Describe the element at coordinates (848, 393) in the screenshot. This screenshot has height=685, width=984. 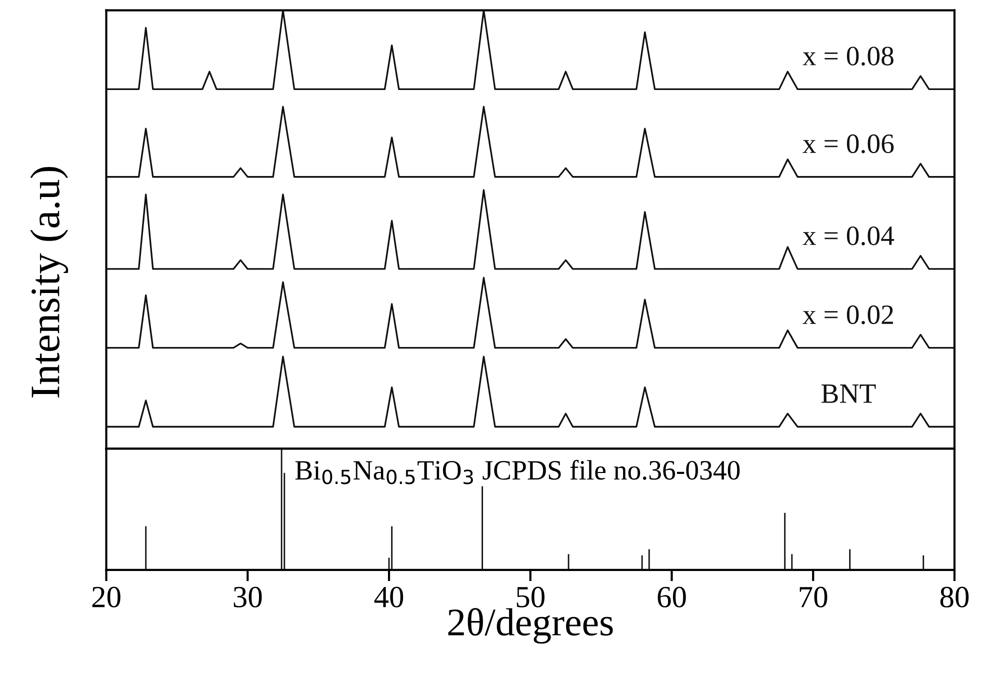
I see `series-label: BNT` at that location.